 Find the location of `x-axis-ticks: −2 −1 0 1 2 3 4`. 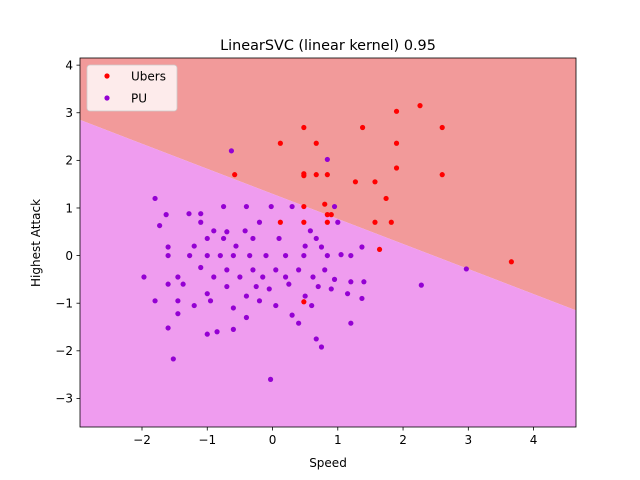

x-axis-ticks: −2 −1 0 1 2 3 4 is located at coordinates (335, 437).